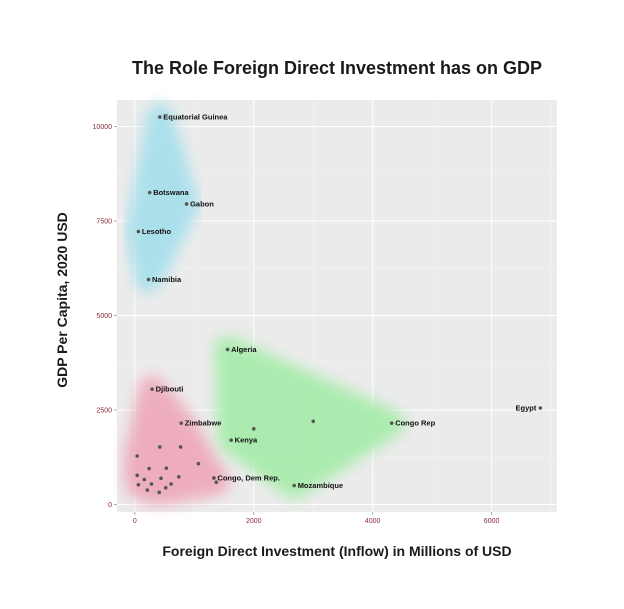 The height and width of the screenshot is (609, 624). I want to click on y-tick-label: 5000, so click(104, 316).